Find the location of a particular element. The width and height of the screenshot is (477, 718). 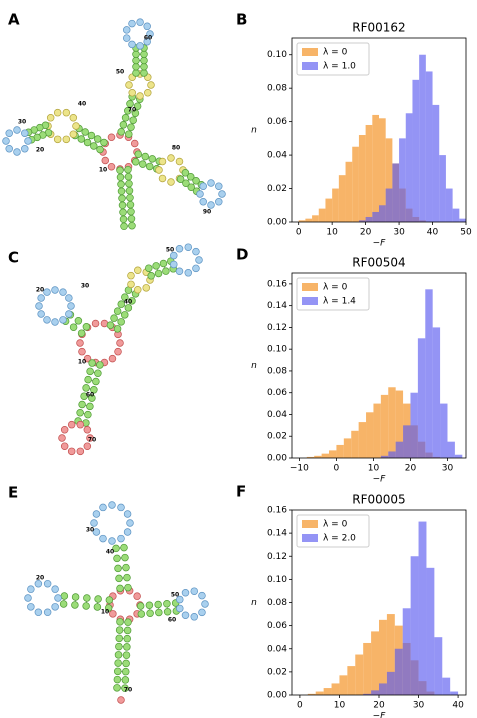

x-axis-label: −F is located at coordinates (380, 244).